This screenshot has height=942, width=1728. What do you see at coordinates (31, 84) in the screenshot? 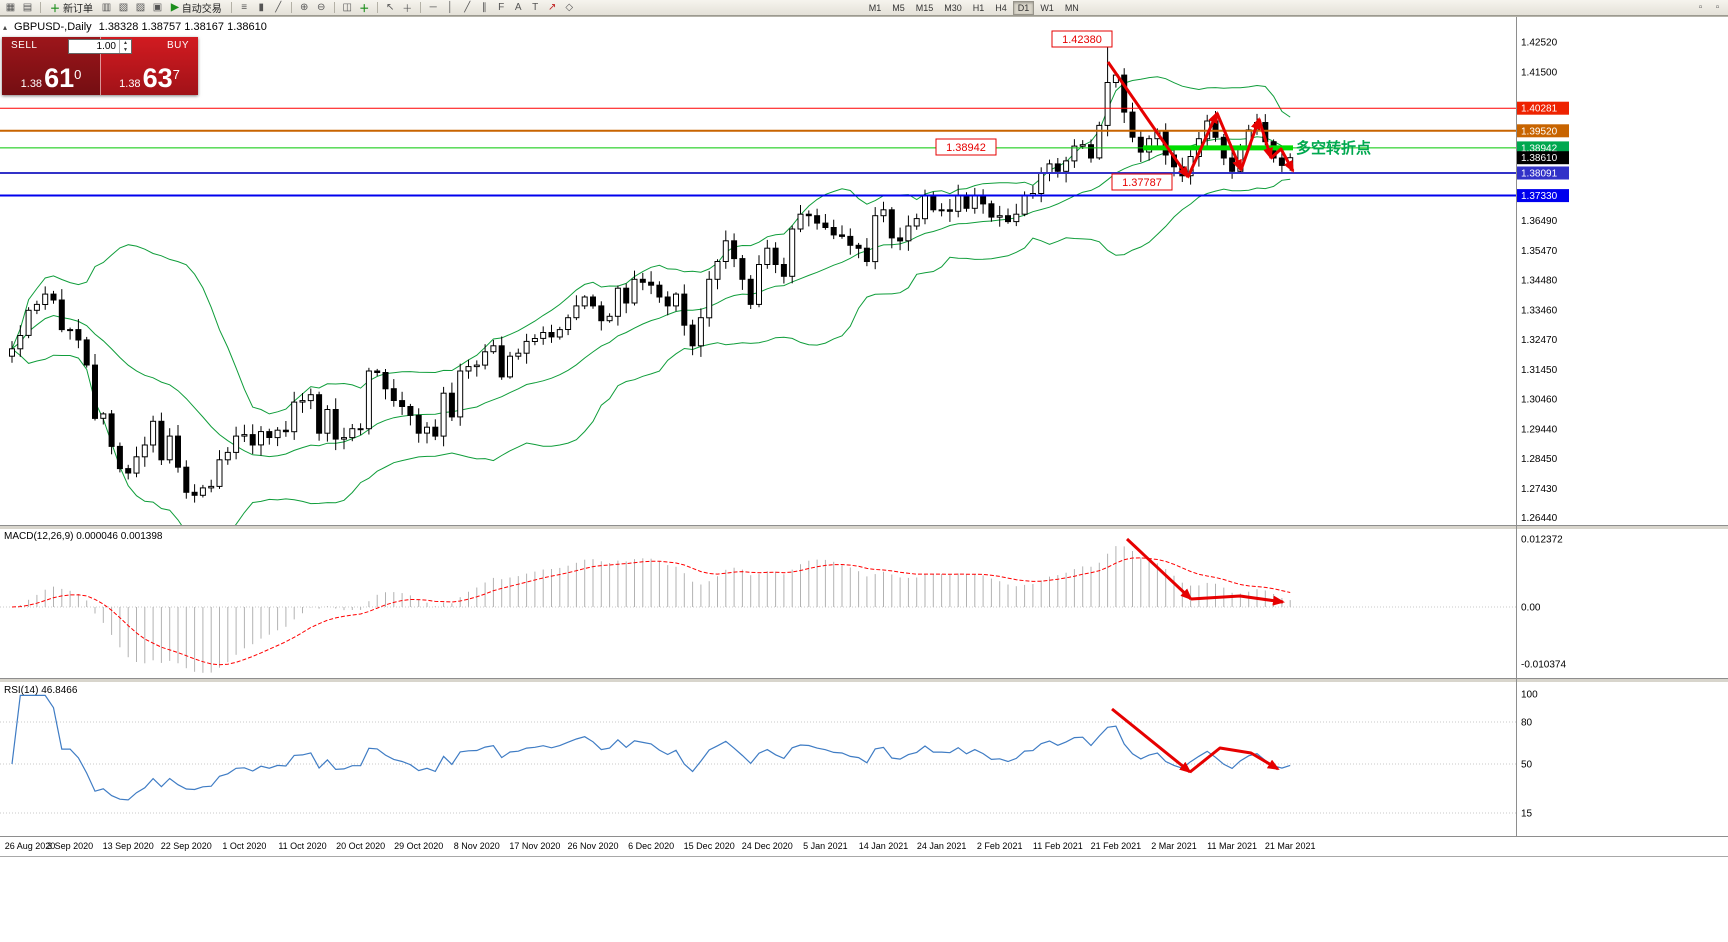
I see `sell-price-small: 1.38` at bounding box center [31, 84].